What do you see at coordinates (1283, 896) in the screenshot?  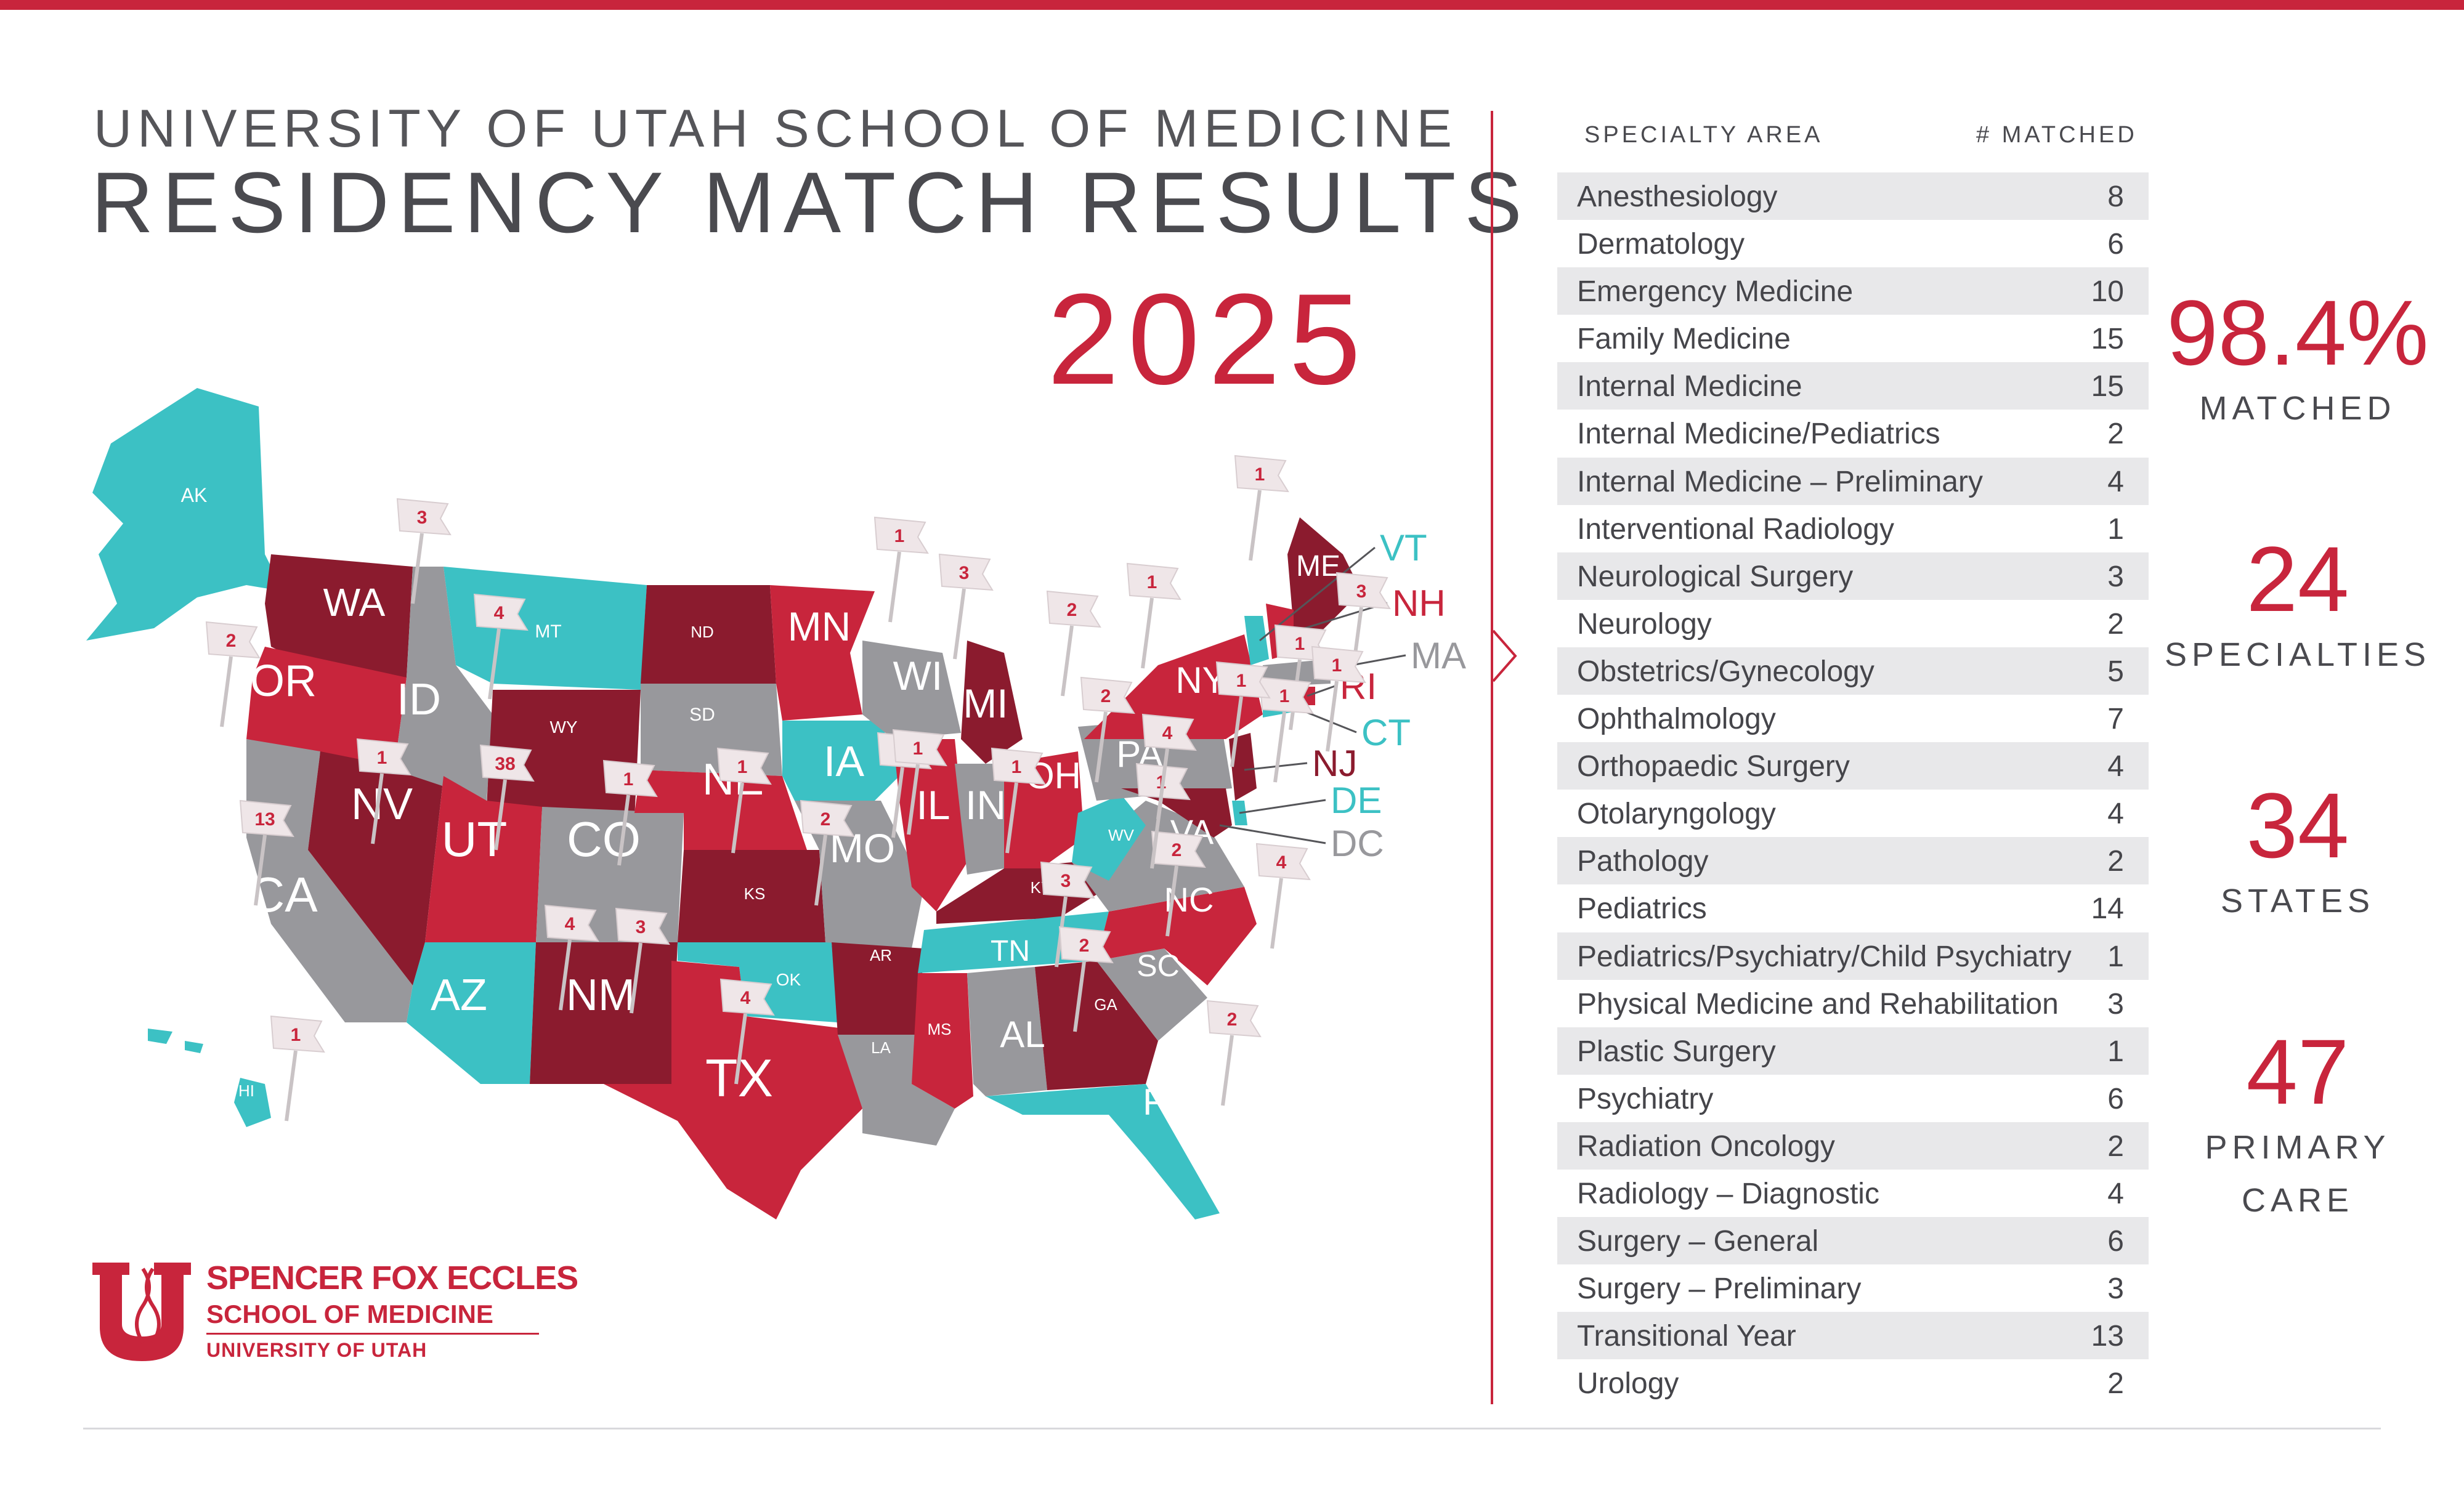 I see `flag-pin-nc: 4` at bounding box center [1283, 896].